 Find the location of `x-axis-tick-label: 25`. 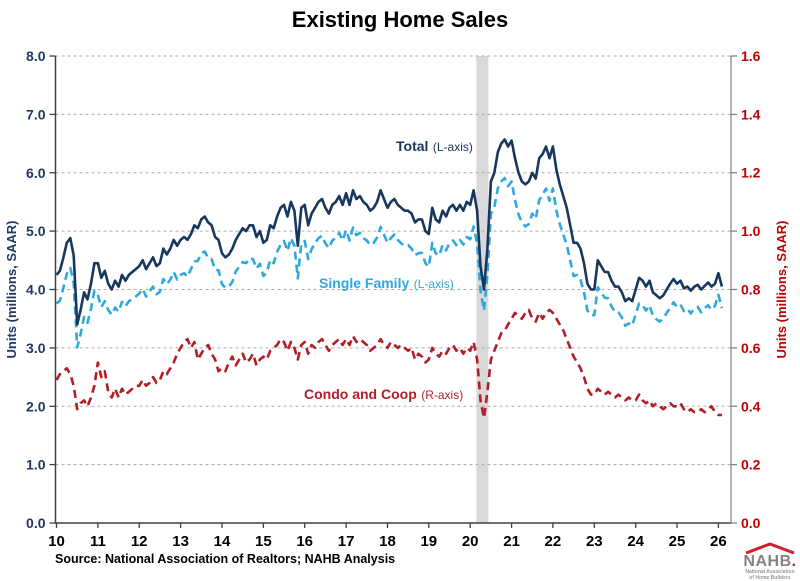

x-axis-tick-label: 25 is located at coordinates (677, 541).